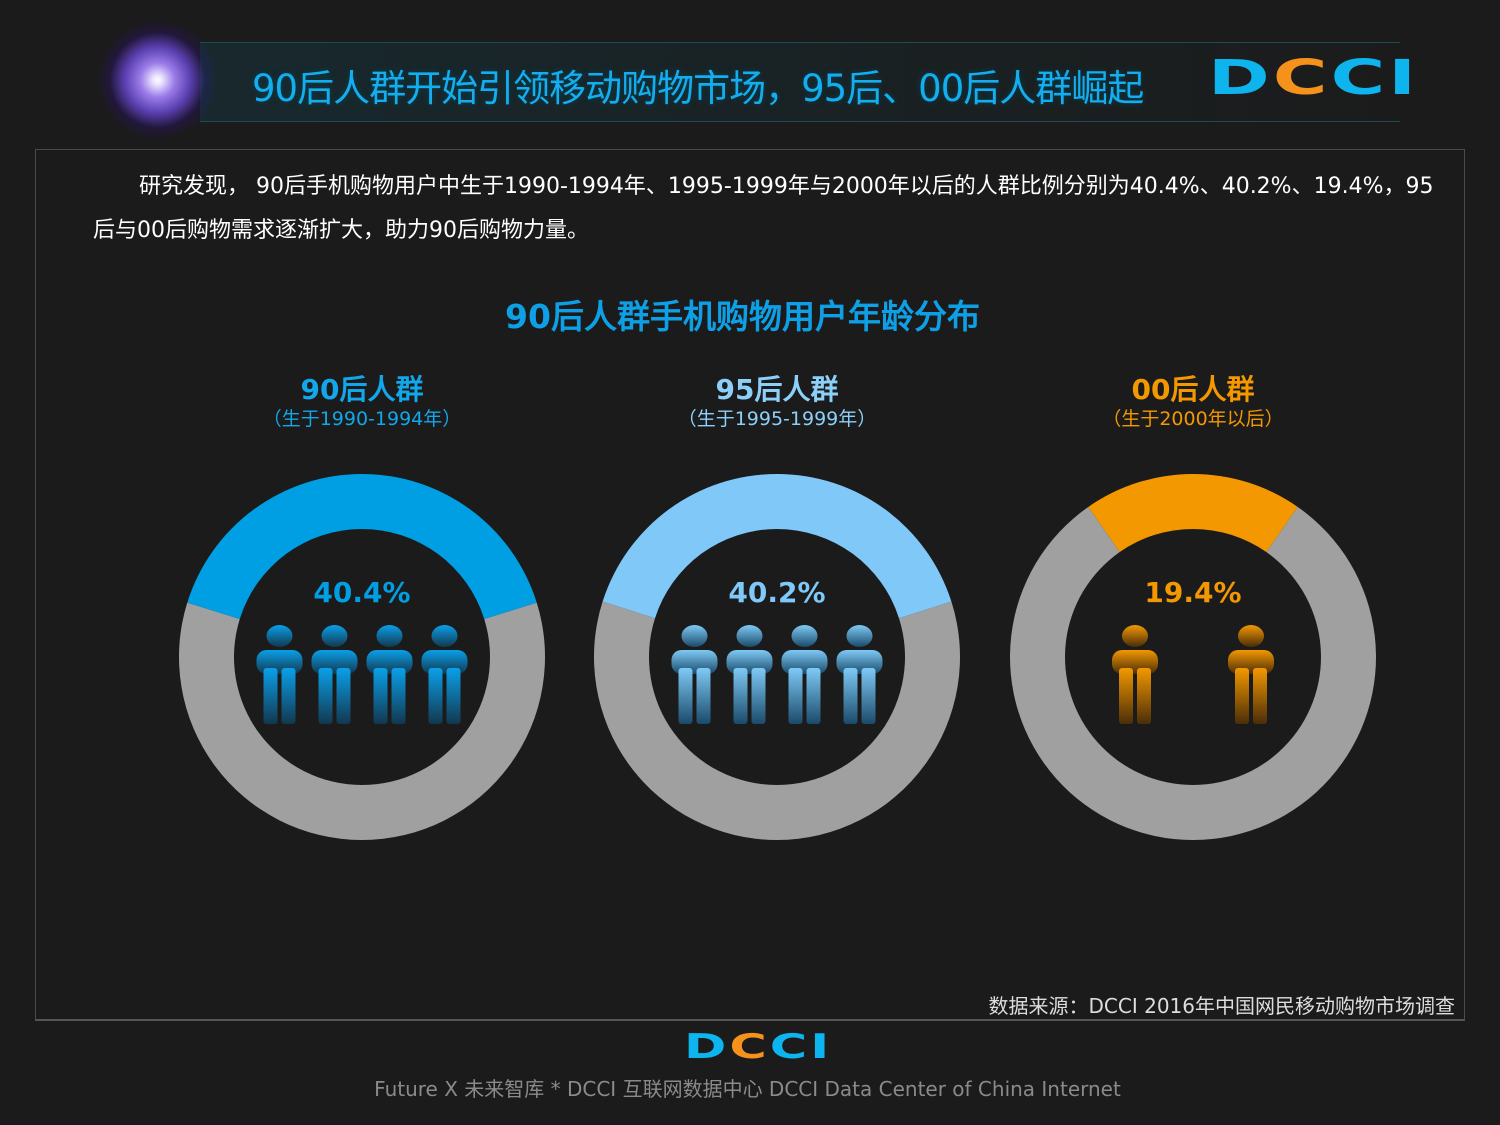  What do you see at coordinates (1193, 389) in the screenshot?
I see `group-name-00: 00后人群` at bounding box center [1193, 389].